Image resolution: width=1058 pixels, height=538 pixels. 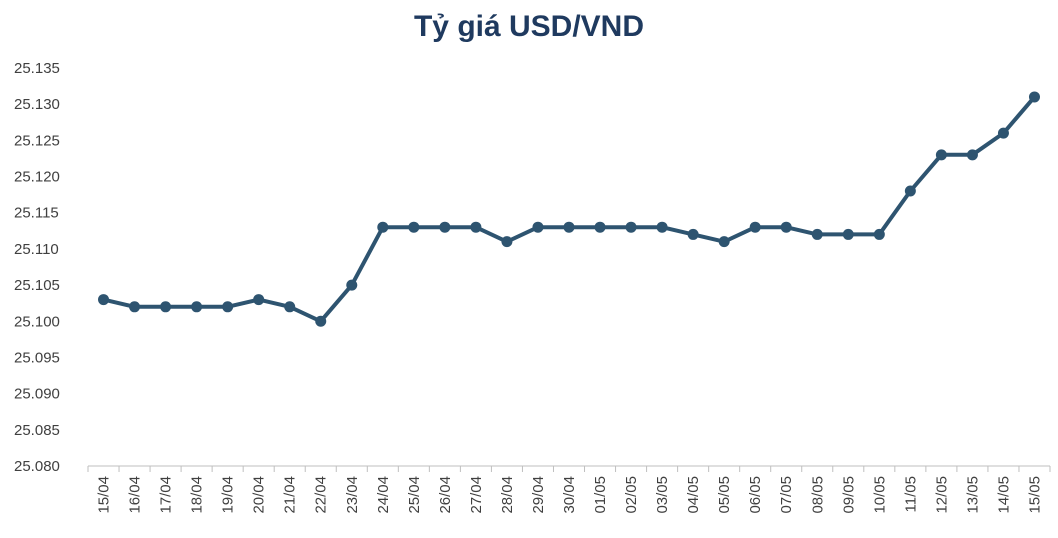 I want to click on y-tick-label: 25.110, so click(x=36, y=249).